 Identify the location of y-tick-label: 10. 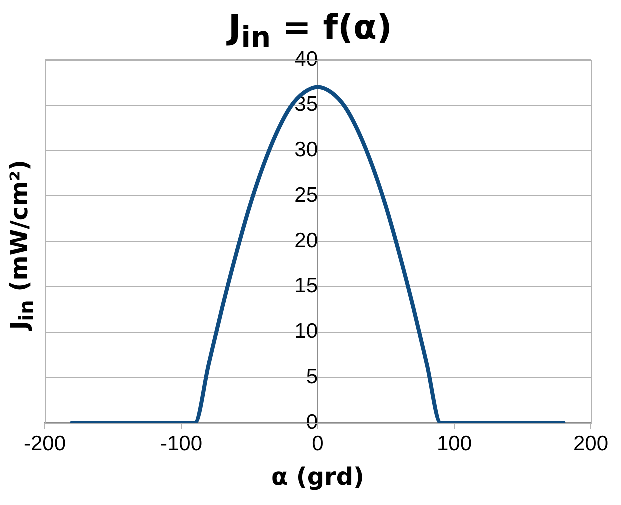
(306, 332).